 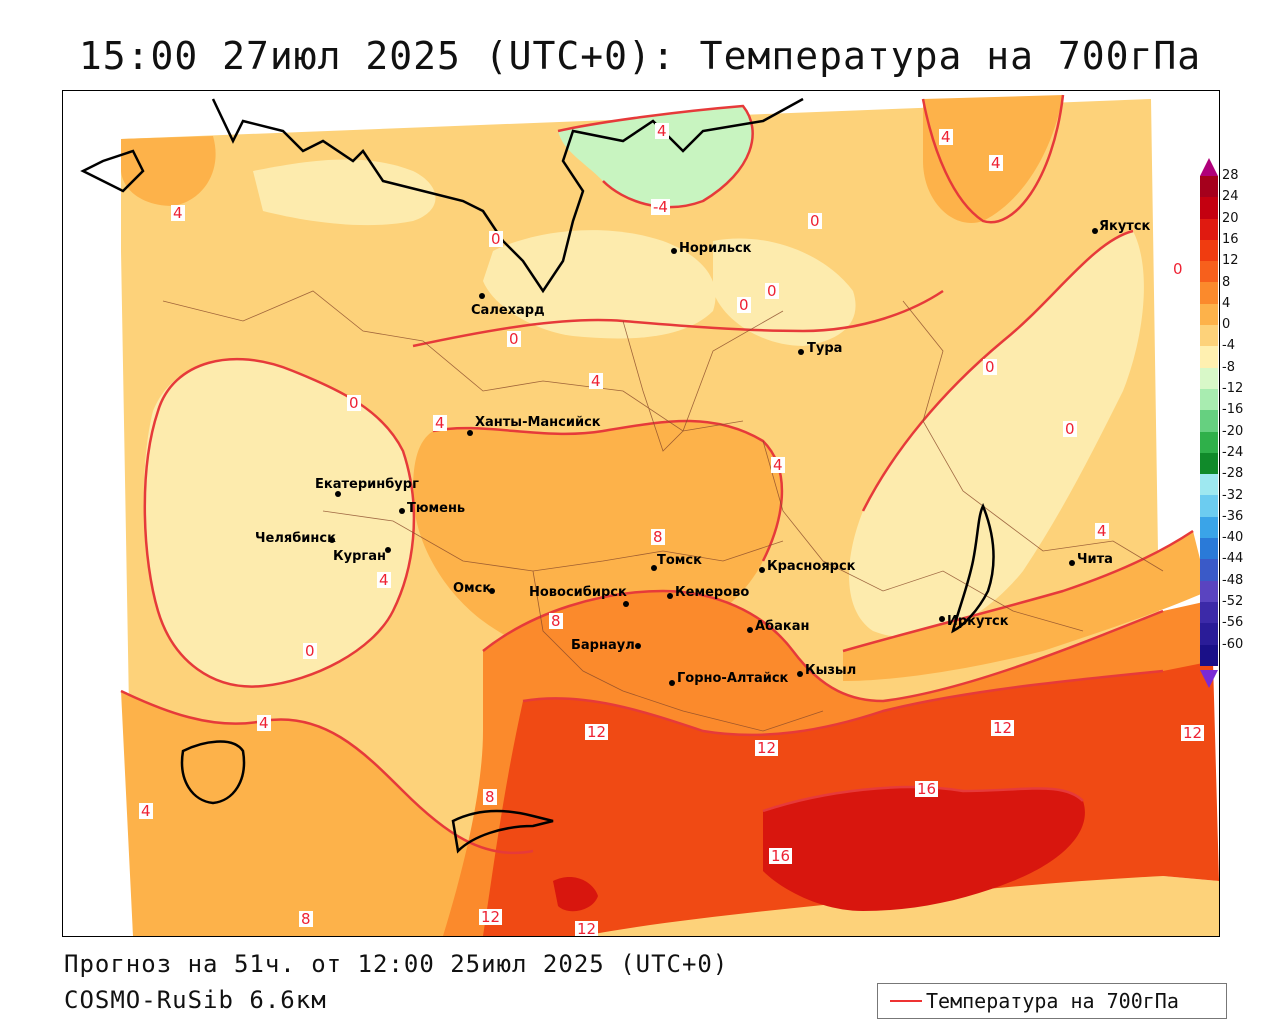 What do you see at coordinates (733, 678) in the screenshot?
I see `city-label: Горно-Алтайск` at bounding box center [733, 678].